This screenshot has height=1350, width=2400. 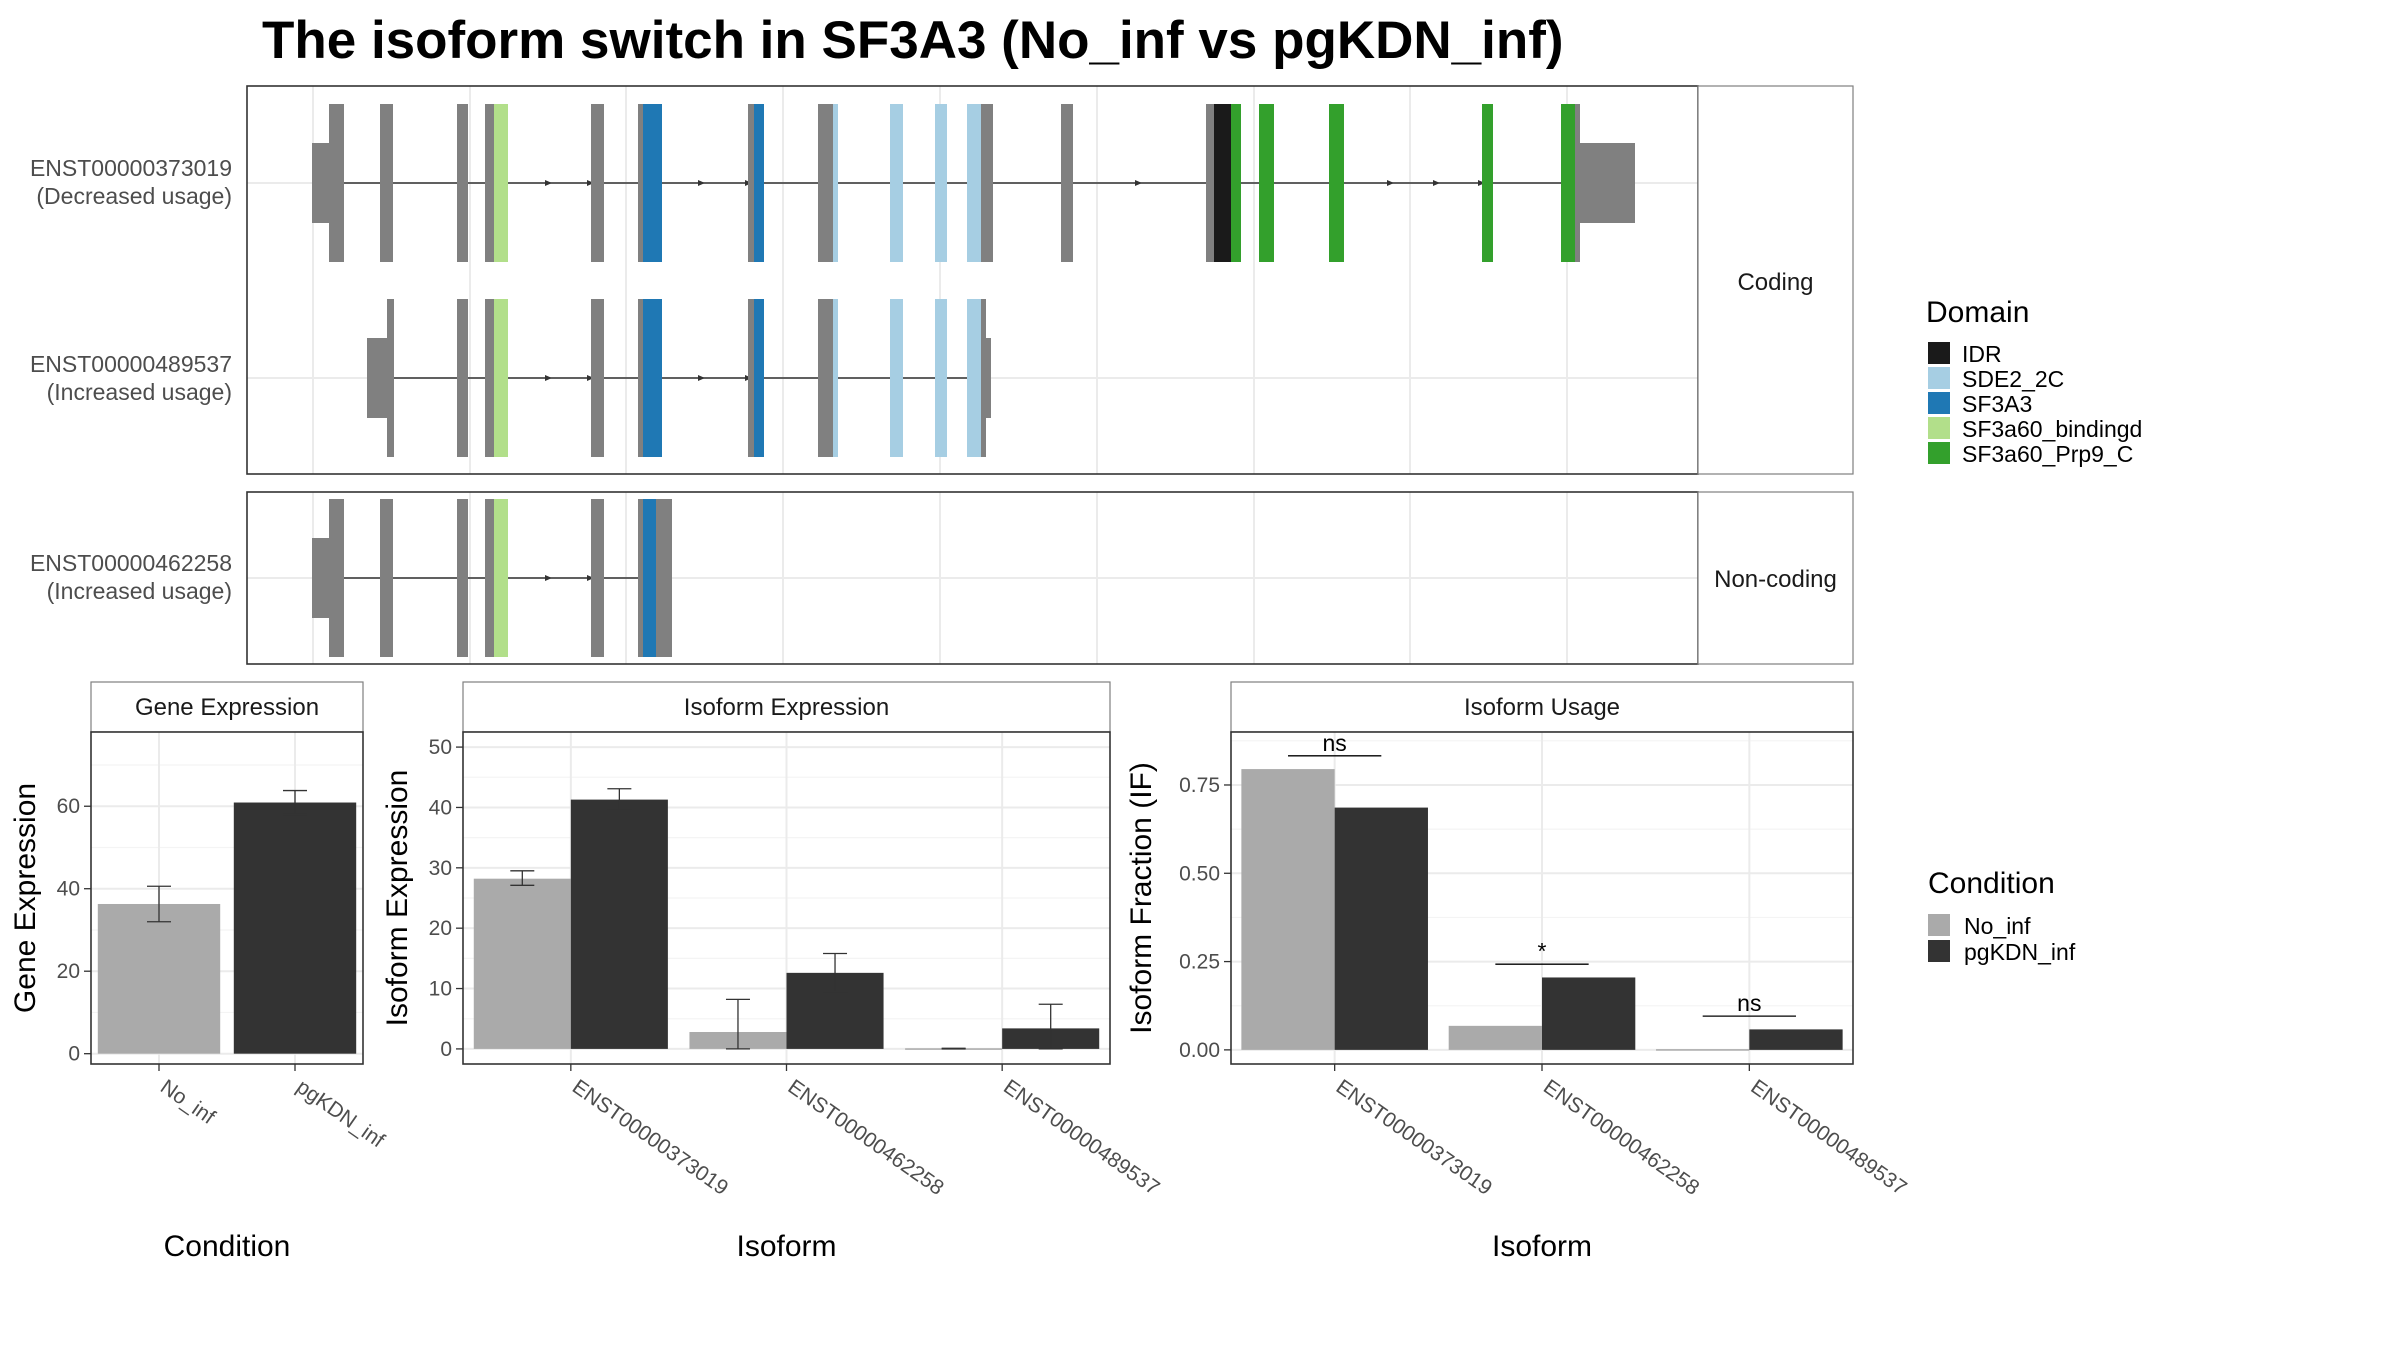 What do you see at coordinates (1939, 428) in the screenshot?
I see `legend-swatch-bindingd` at bounding box center [1939, 428].